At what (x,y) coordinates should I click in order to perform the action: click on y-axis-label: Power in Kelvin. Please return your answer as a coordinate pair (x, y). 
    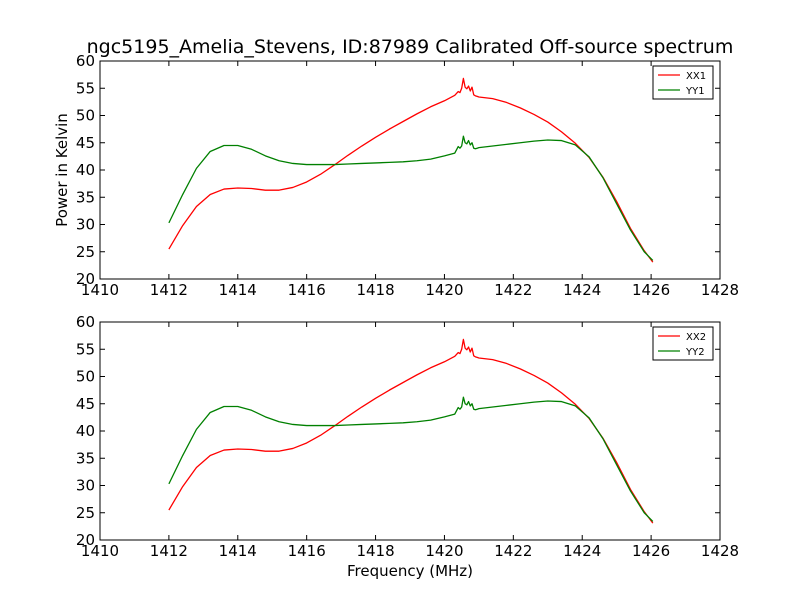
    Looking at the image, I should click on (62, 170).